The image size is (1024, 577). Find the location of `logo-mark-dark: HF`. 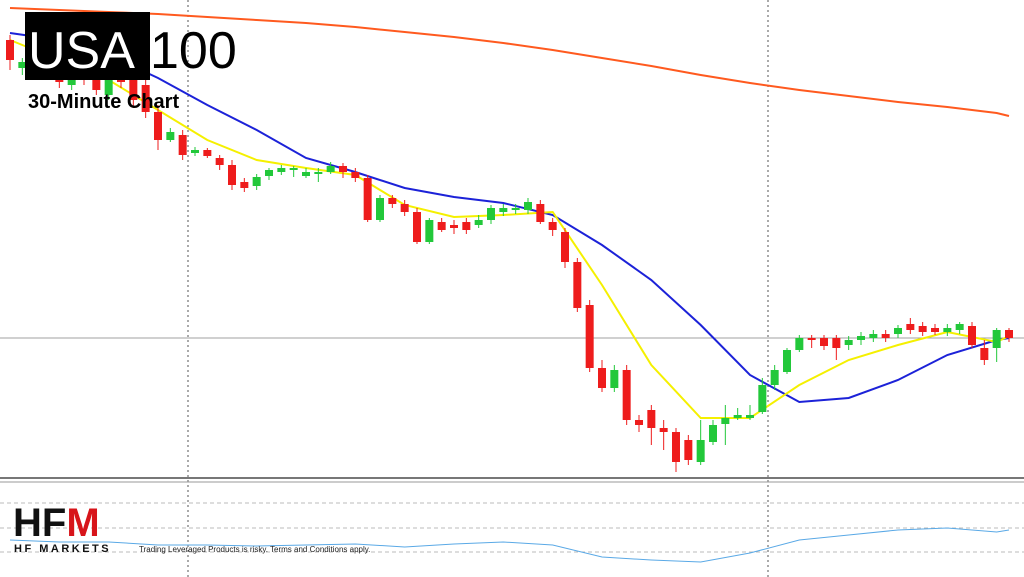

logo-mark-dark: HF is located at coordinates (39, 523).